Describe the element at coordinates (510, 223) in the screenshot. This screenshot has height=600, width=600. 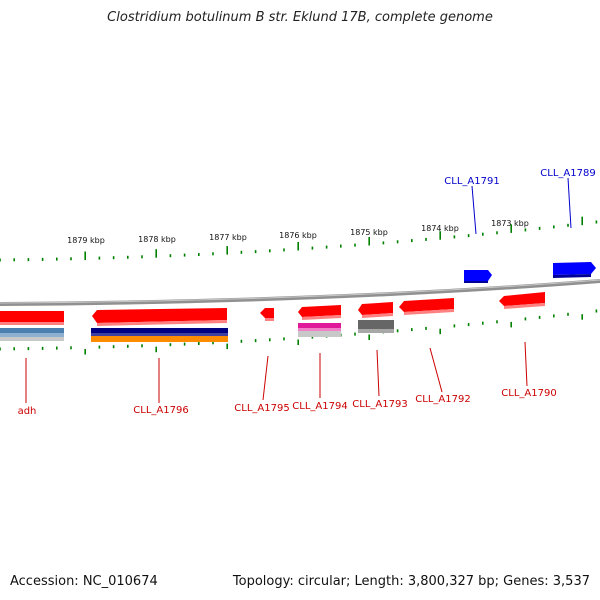
I see `ruler-label-1873: 1873 kbp` at that location.